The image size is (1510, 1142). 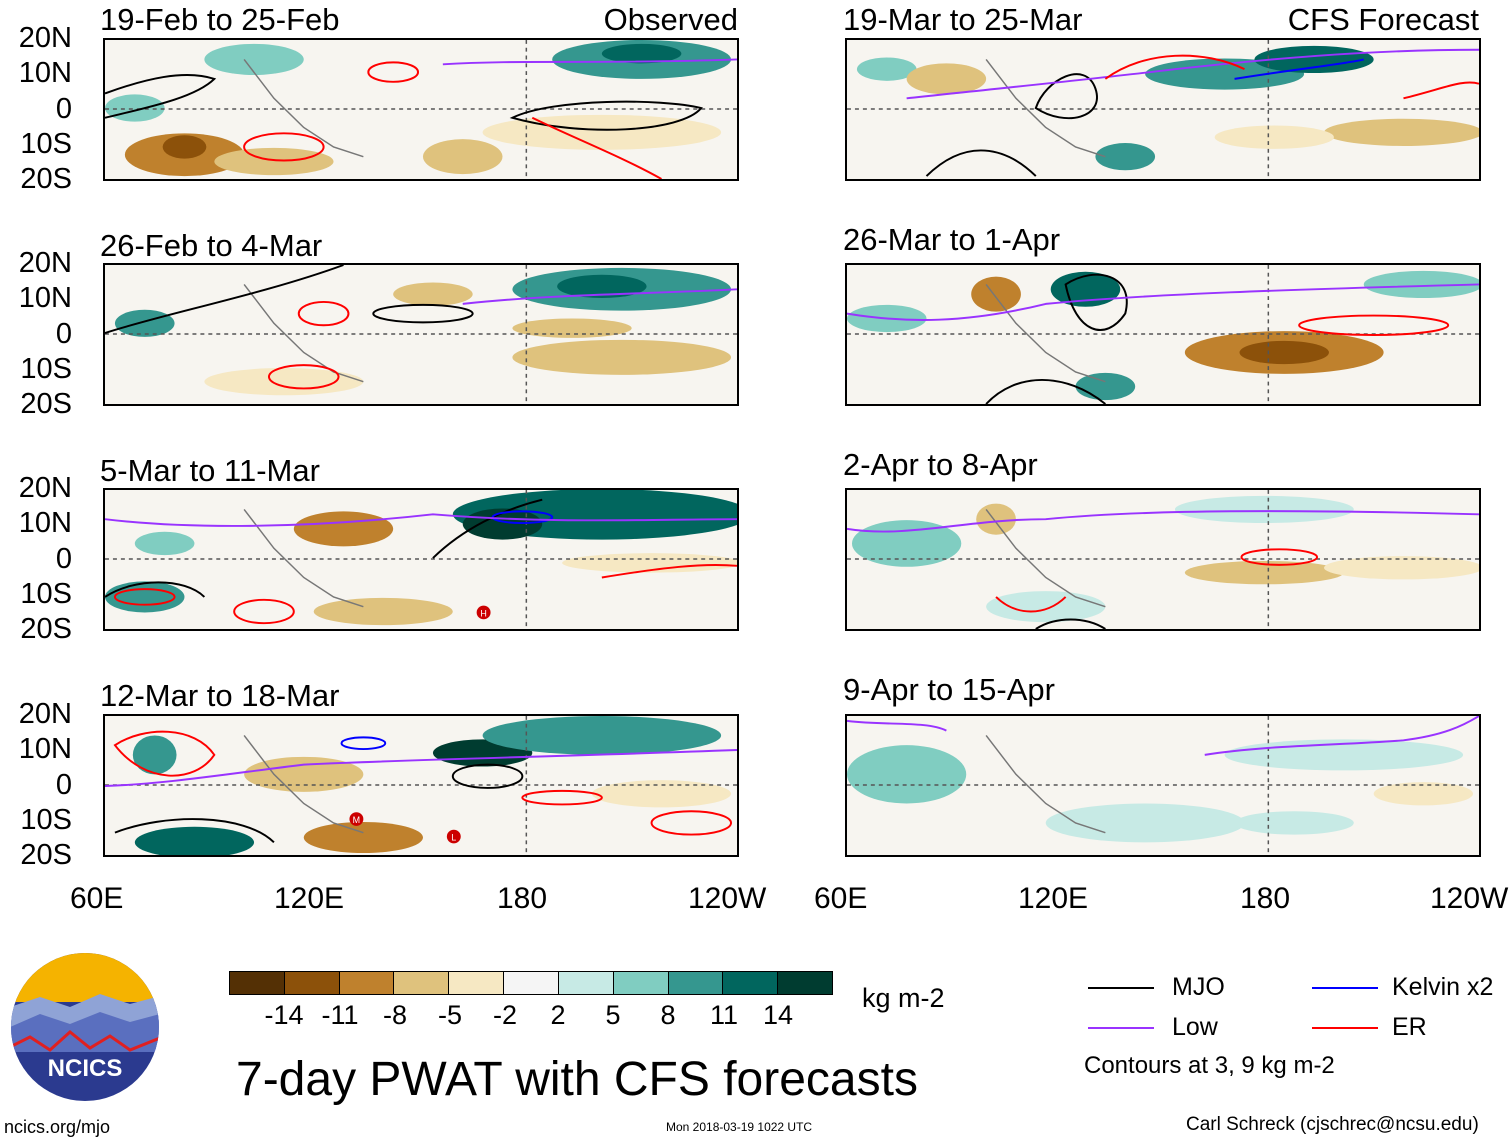 What do you see at coordinates (952, 239) in the screenshot?
I see `panel-title: 26-Mar to 1-Apr` at bounding box center [952, 239].